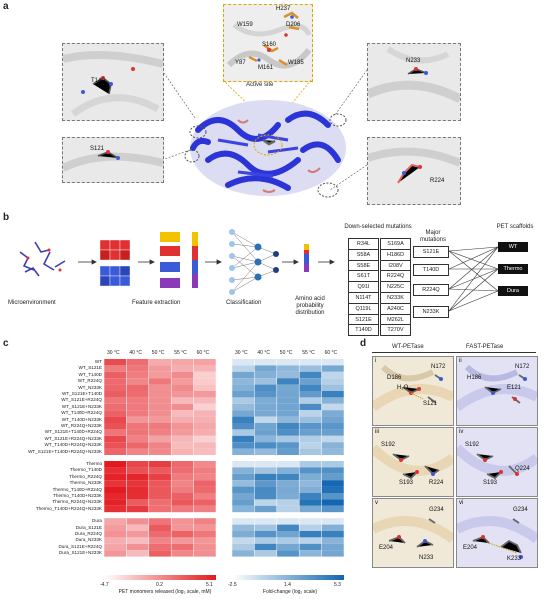 The image size is (550, 599). I want to click on step-microenvironment: Microenvironment, so click(32, 303).